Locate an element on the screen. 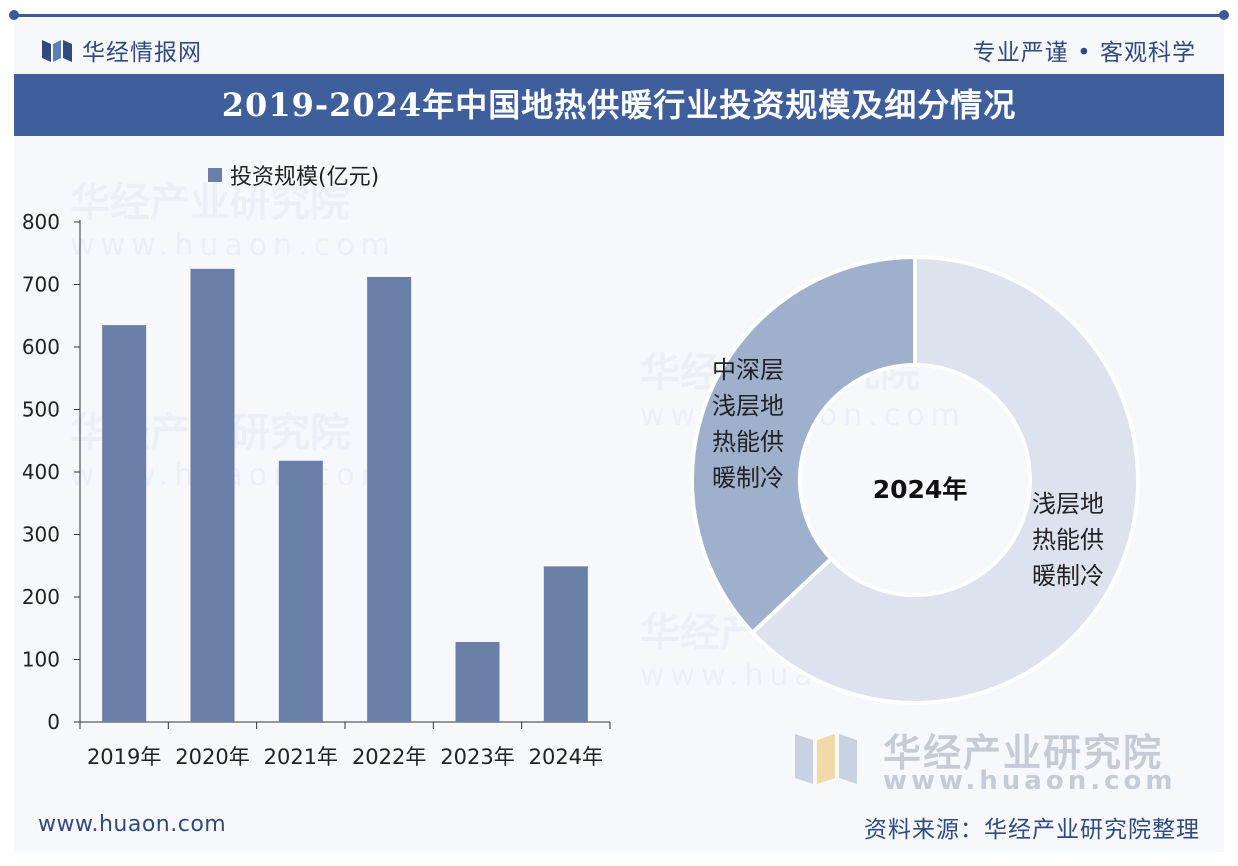  legend-swatch is located at coordinates (215, 175).